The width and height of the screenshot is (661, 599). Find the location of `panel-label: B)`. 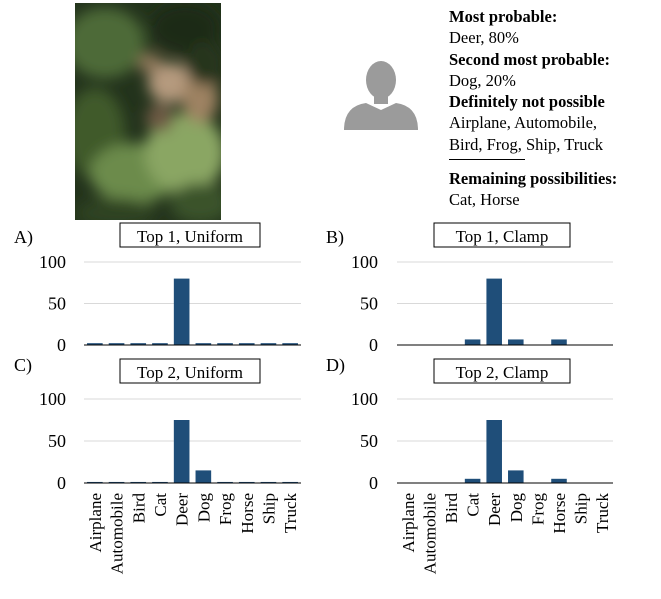

panel-label: B) is located at coordinates (335, 237).